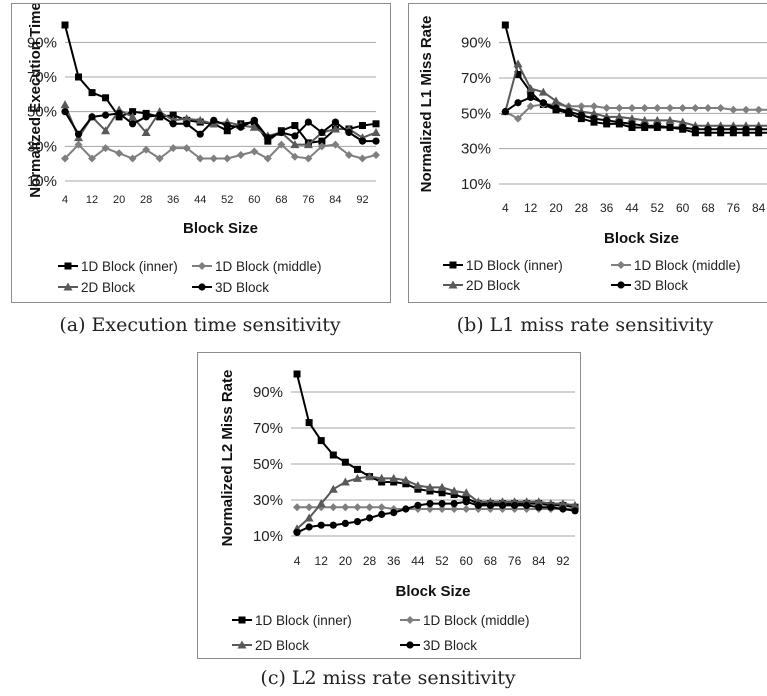 The height and width of the screenshot is (696, 767). Describe the element at coordinates (426, 104) in the screenshot. I see `y-axis-title: Normalized L1 Miss Rate` at that location.